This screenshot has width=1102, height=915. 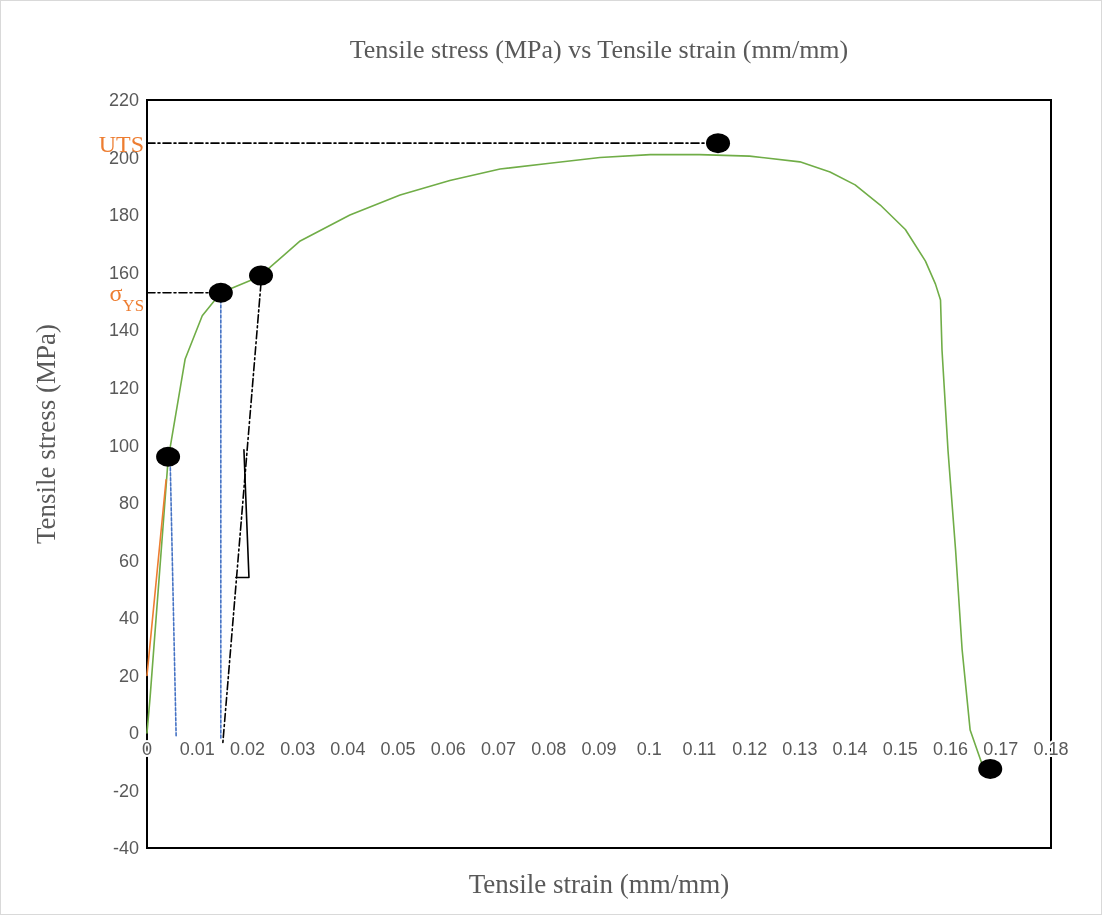 I want to click on x-tick-label: 0.15, so click(x=900, y=748).